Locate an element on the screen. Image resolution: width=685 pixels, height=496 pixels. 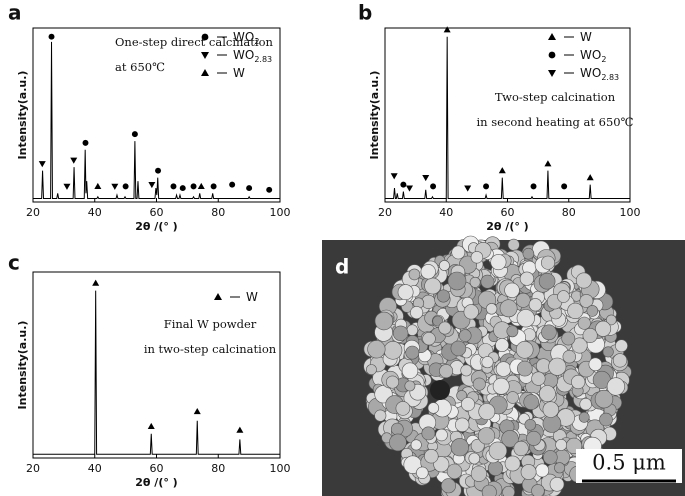
legend-label: WO2 is located at coordinates (246, 38).